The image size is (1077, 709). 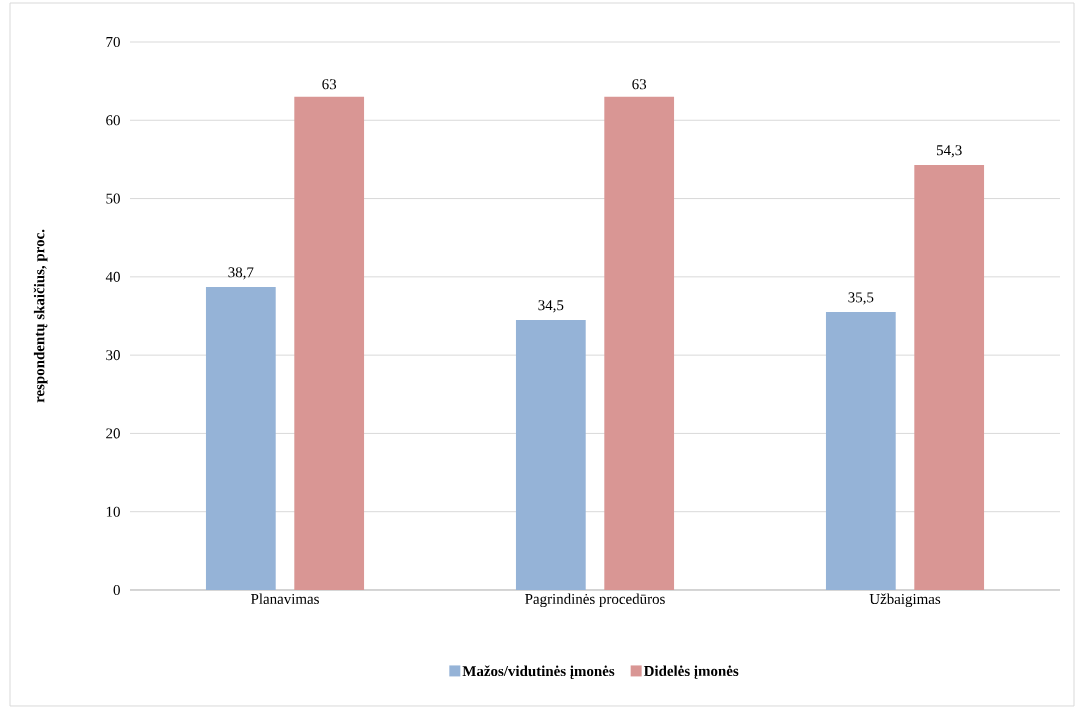 What do you see at coordinates (691, 672) in the screenshot?
I see `legend-label: Didelės įmonės` at bounding box center [691, 672].